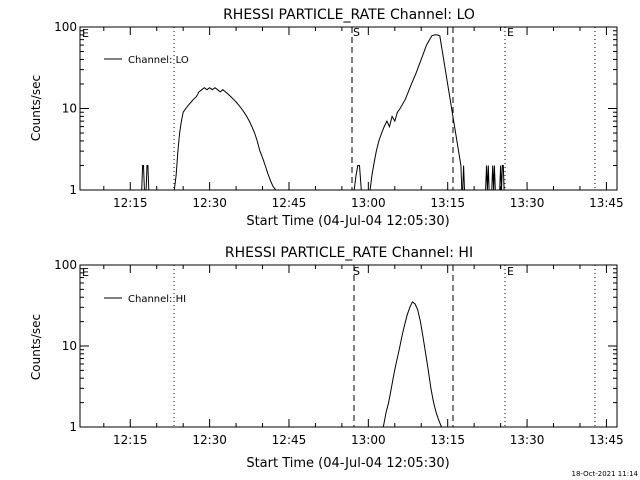  Describe the element at coordinates (157, 299) in the screenshot. I see `legend-label: Channel: HI` at that location.